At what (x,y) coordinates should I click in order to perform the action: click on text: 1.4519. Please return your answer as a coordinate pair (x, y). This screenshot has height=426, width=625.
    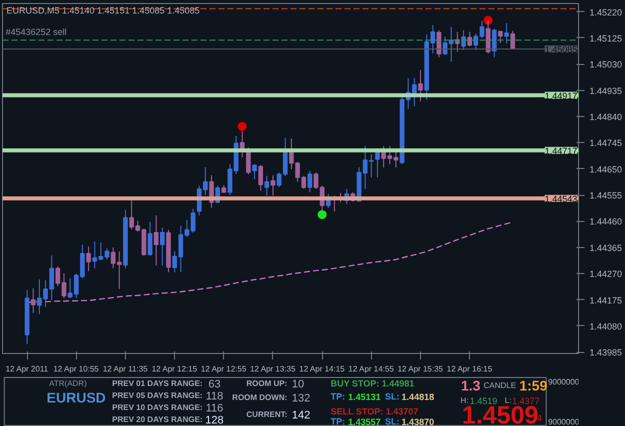
    Looking at the image, I should click on (484, 401).